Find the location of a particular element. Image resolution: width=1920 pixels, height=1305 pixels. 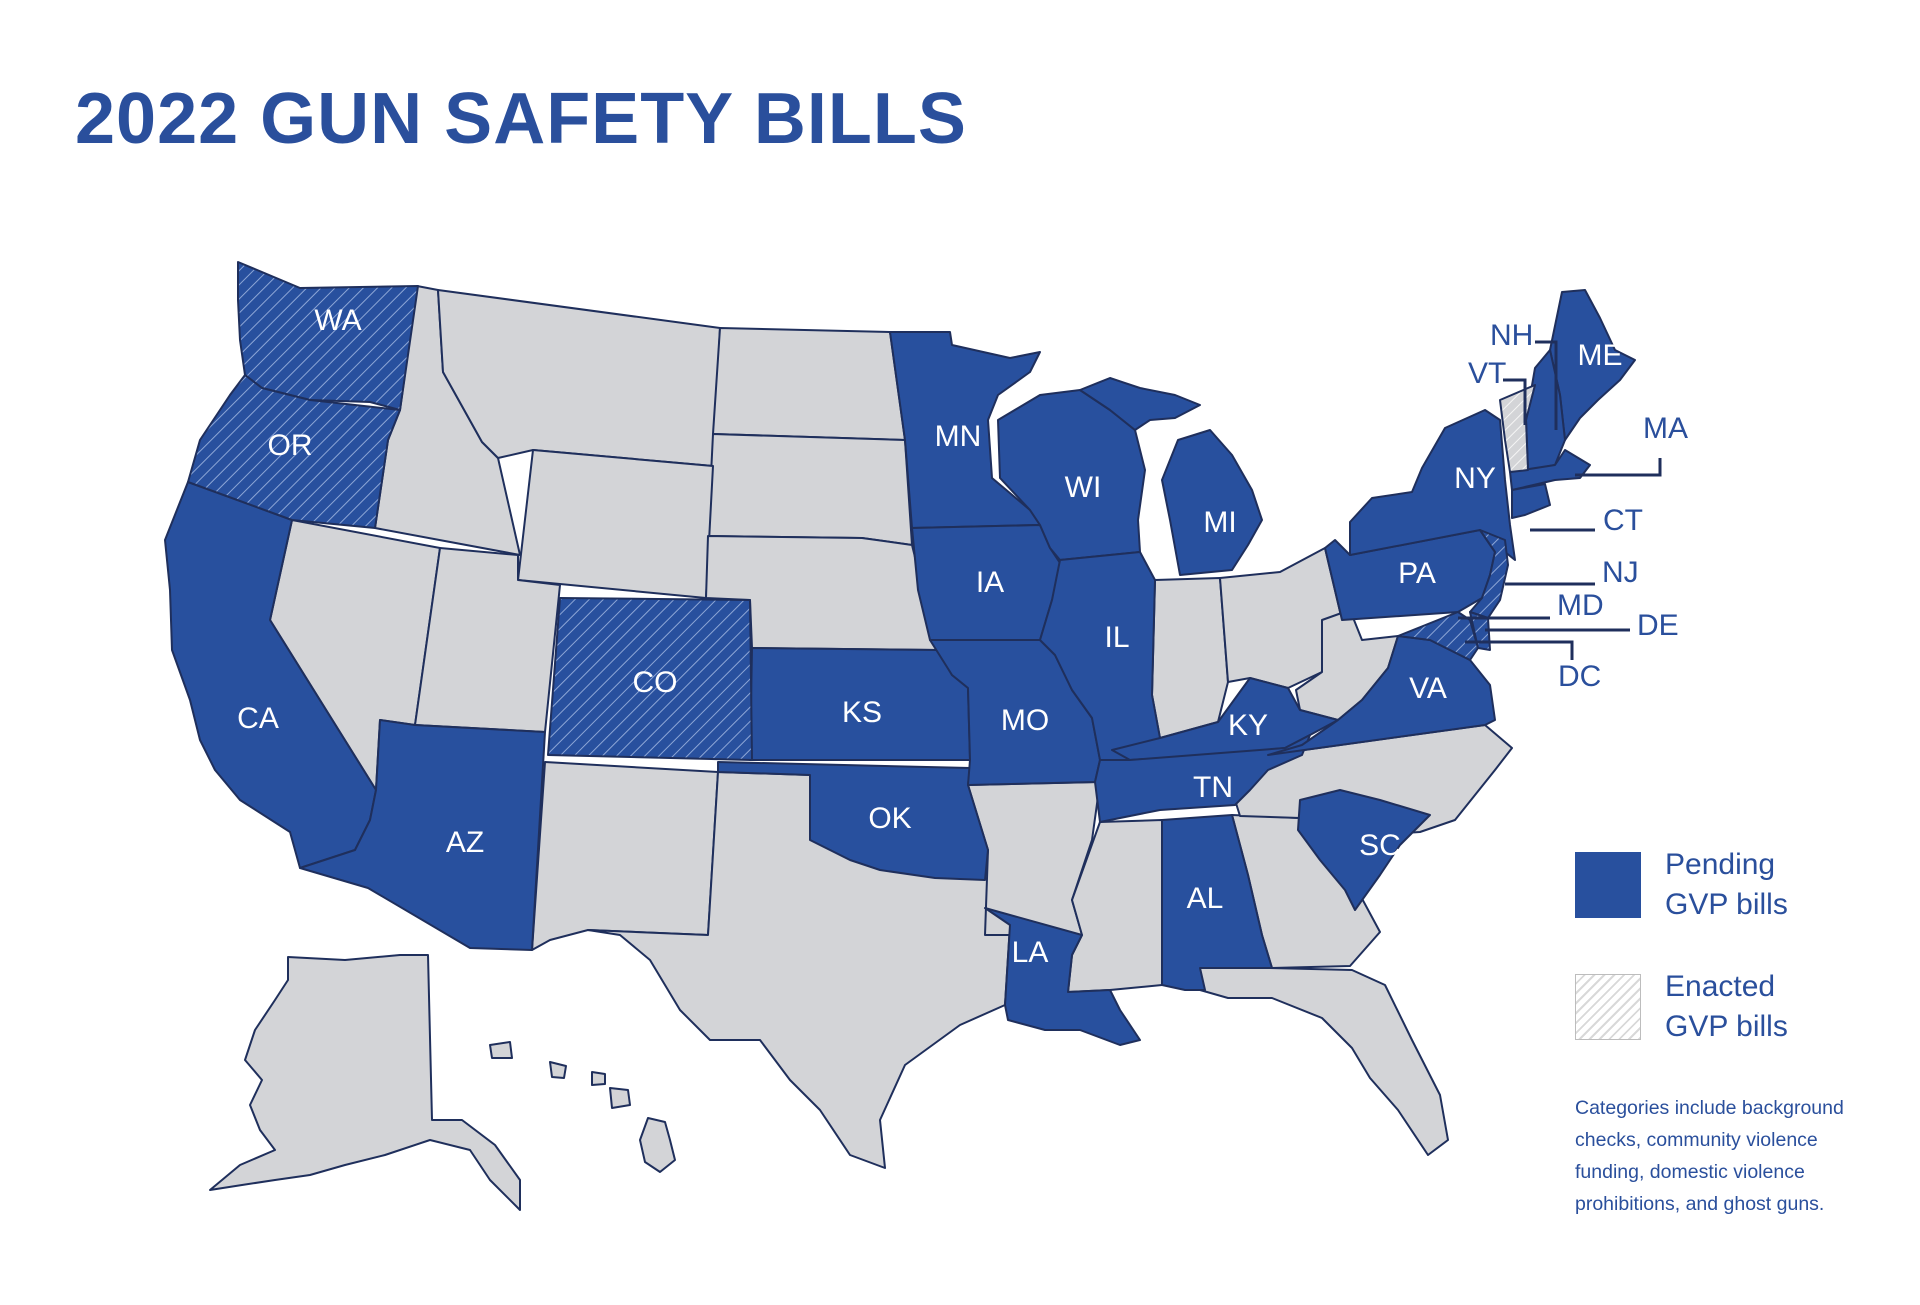

state-ca is located at coordinates (270, 675).